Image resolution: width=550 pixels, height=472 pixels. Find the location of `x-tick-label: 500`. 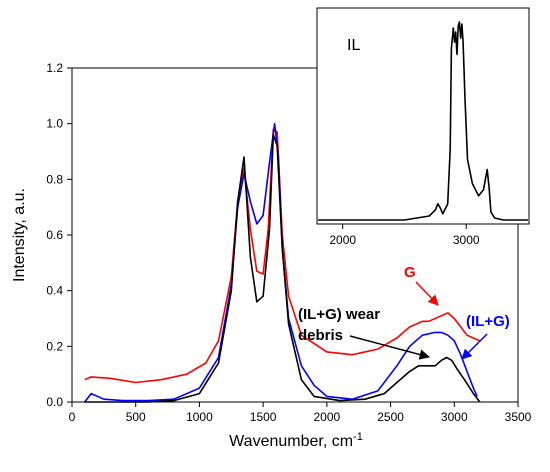

x-tick-label: 500 is located at coordinates (136, 417).